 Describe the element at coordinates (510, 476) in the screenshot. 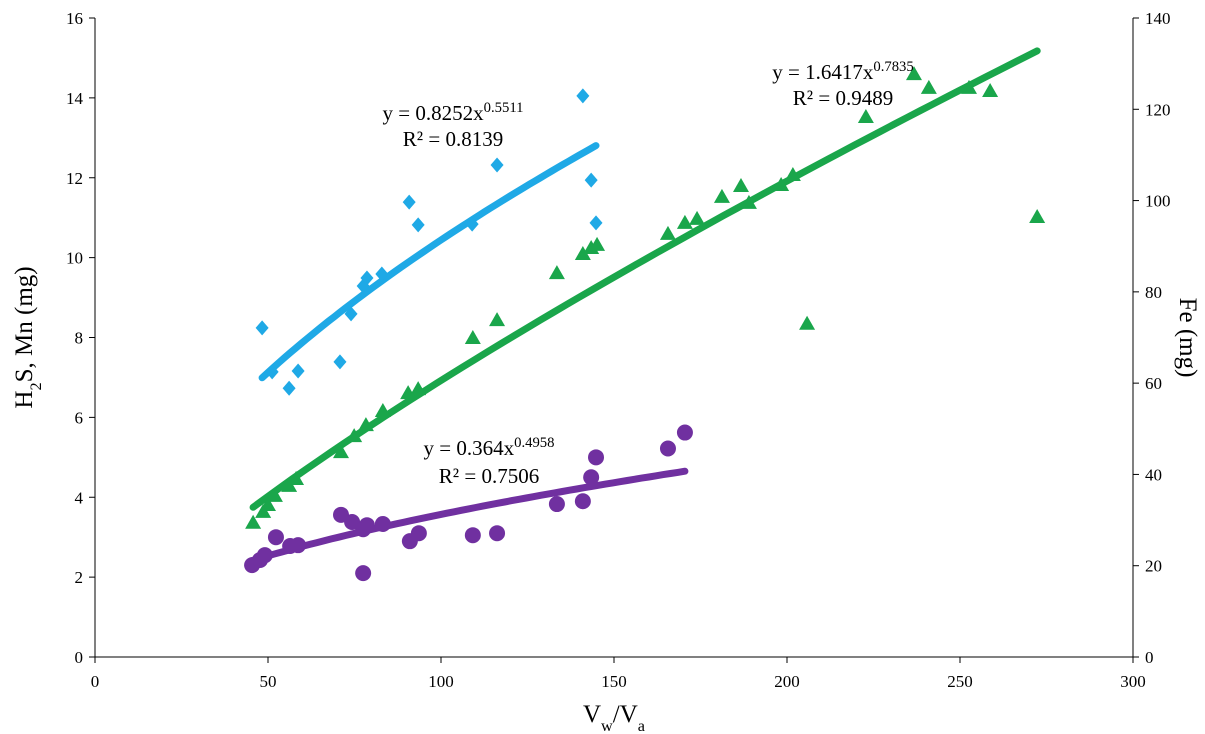

I see `r-squared-part: 0.7506` at that location.